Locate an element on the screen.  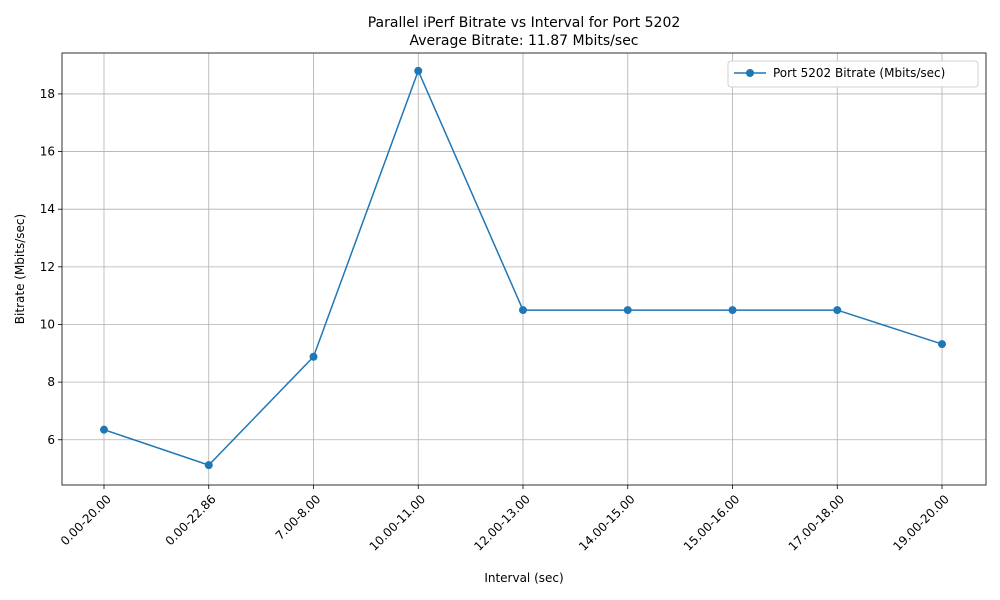
y-axis-label: Bitrate (Mbits/sec) is located at coordinates (20, 269).